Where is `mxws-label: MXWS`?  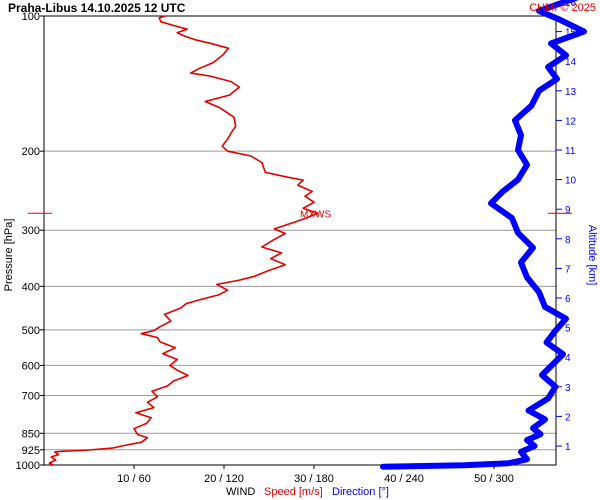 mxws-label: MXWS is located at coordinates (315, 214).